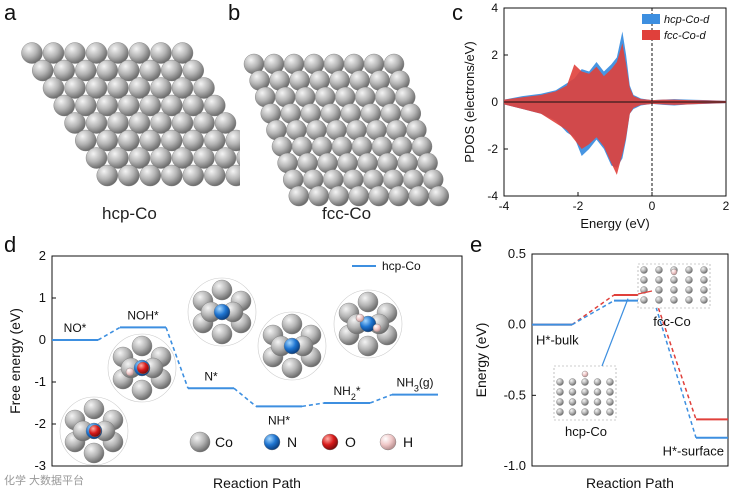 Image resolution: width=736 pixels, height=491 pixels. What do you see at coordinates (10, 12) in the screenshot?
I see `panel-letter-a: a` at bounding box center [10, 12].